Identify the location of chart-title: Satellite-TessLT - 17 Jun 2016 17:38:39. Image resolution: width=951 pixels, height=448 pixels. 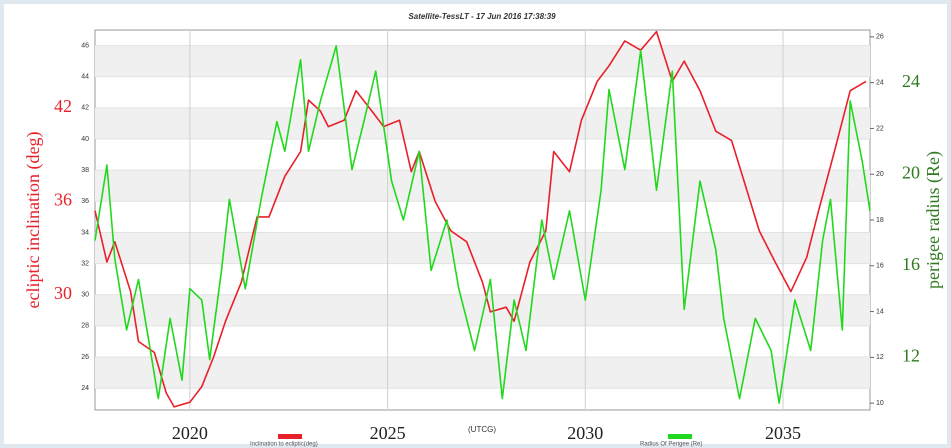
(482, 16).